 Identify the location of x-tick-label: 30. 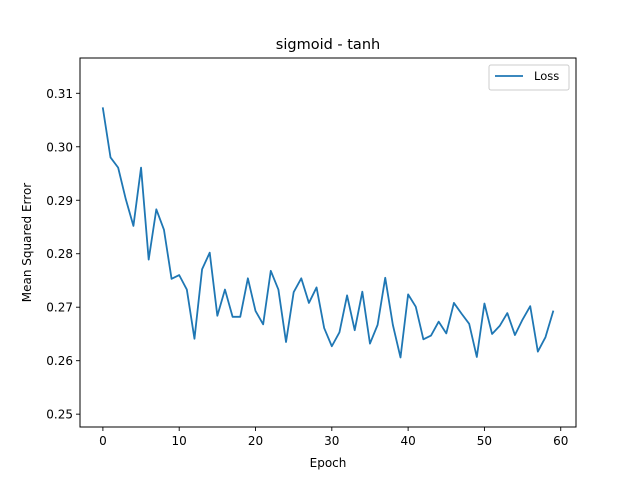
(331, 441).